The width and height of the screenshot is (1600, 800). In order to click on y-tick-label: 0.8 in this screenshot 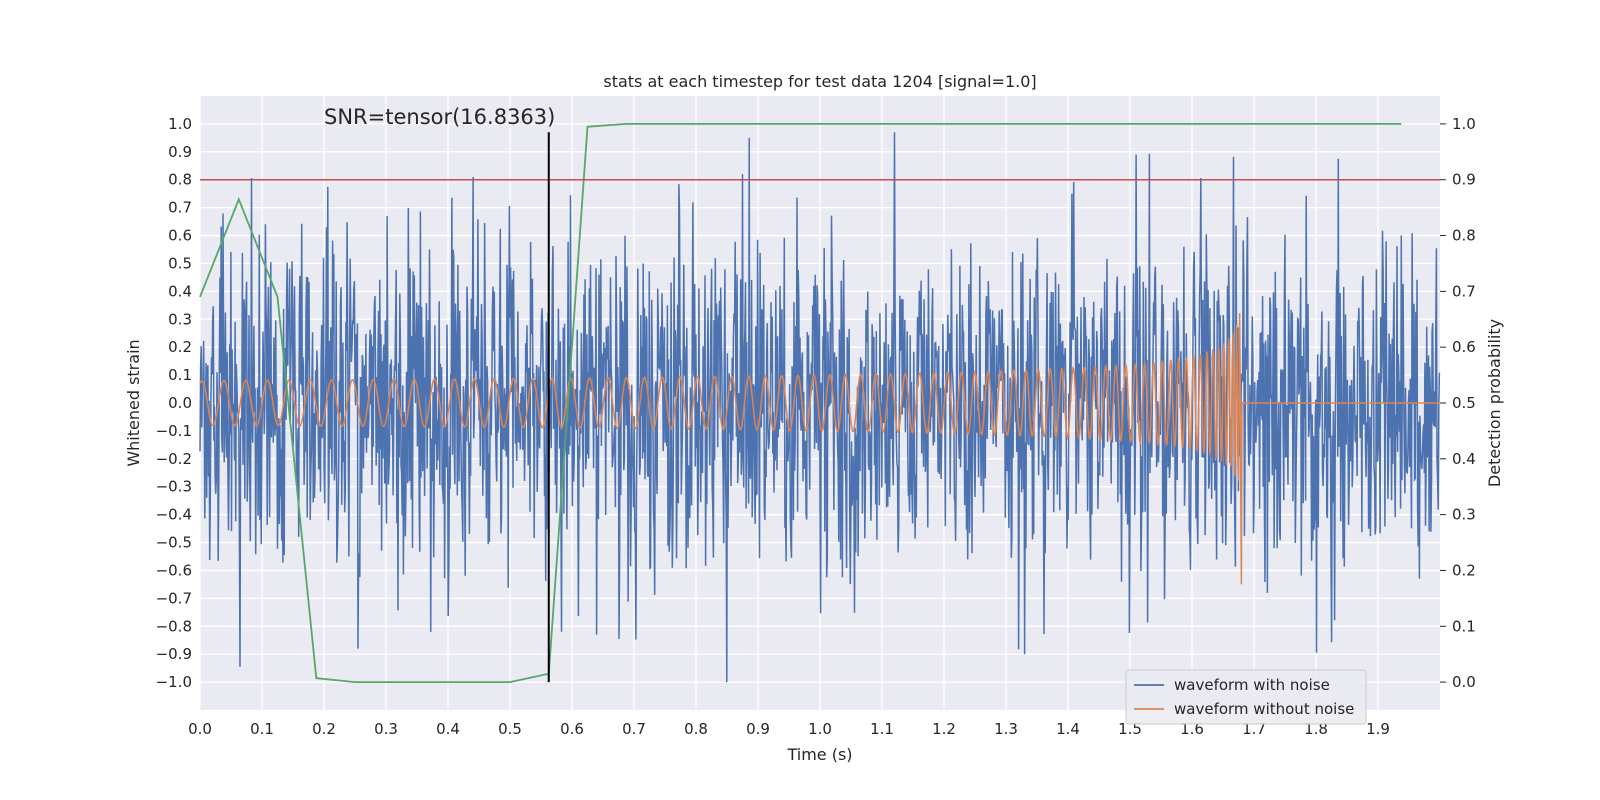, I will do `click(180, 180)`.